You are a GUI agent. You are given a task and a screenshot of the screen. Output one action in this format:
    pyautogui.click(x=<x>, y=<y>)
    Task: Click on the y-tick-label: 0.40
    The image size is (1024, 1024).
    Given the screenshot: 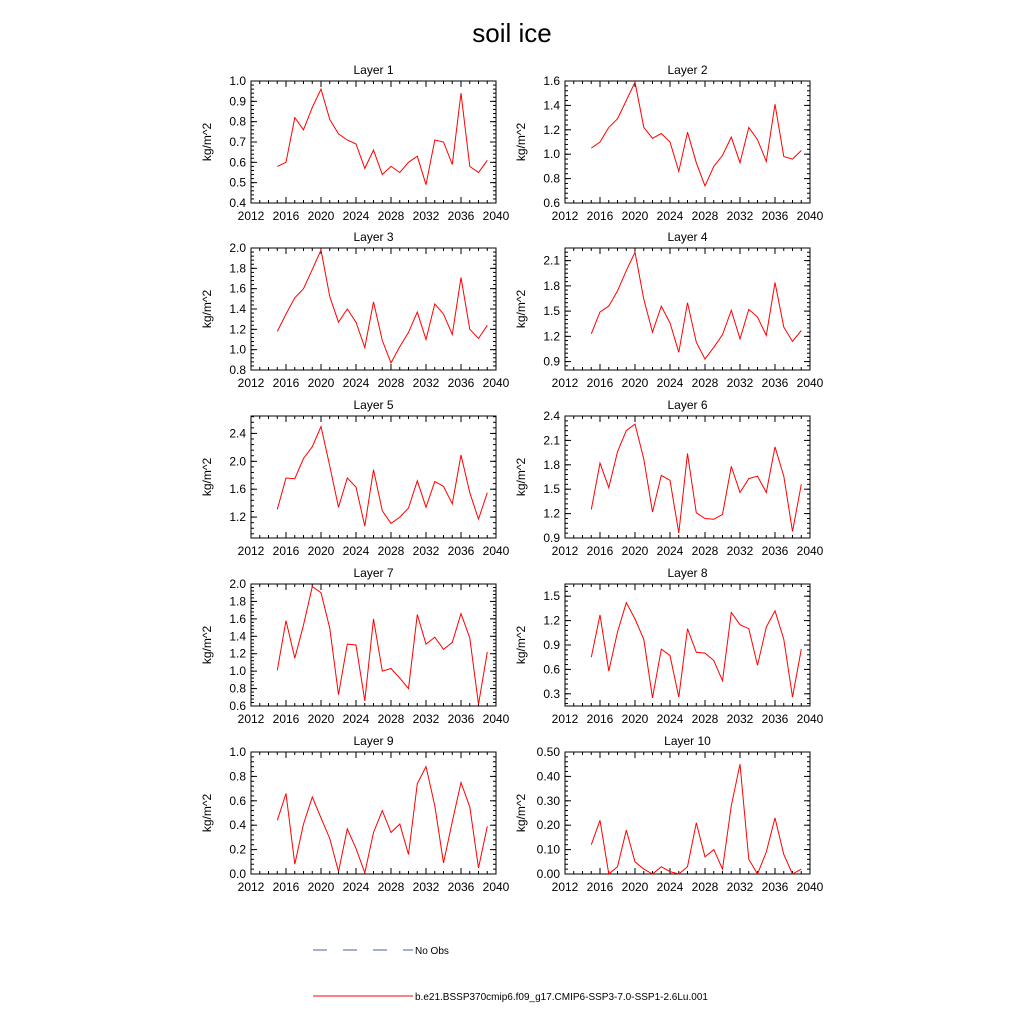 What is the action you would take?
    pyautogui.click(x=549, y=776)
    